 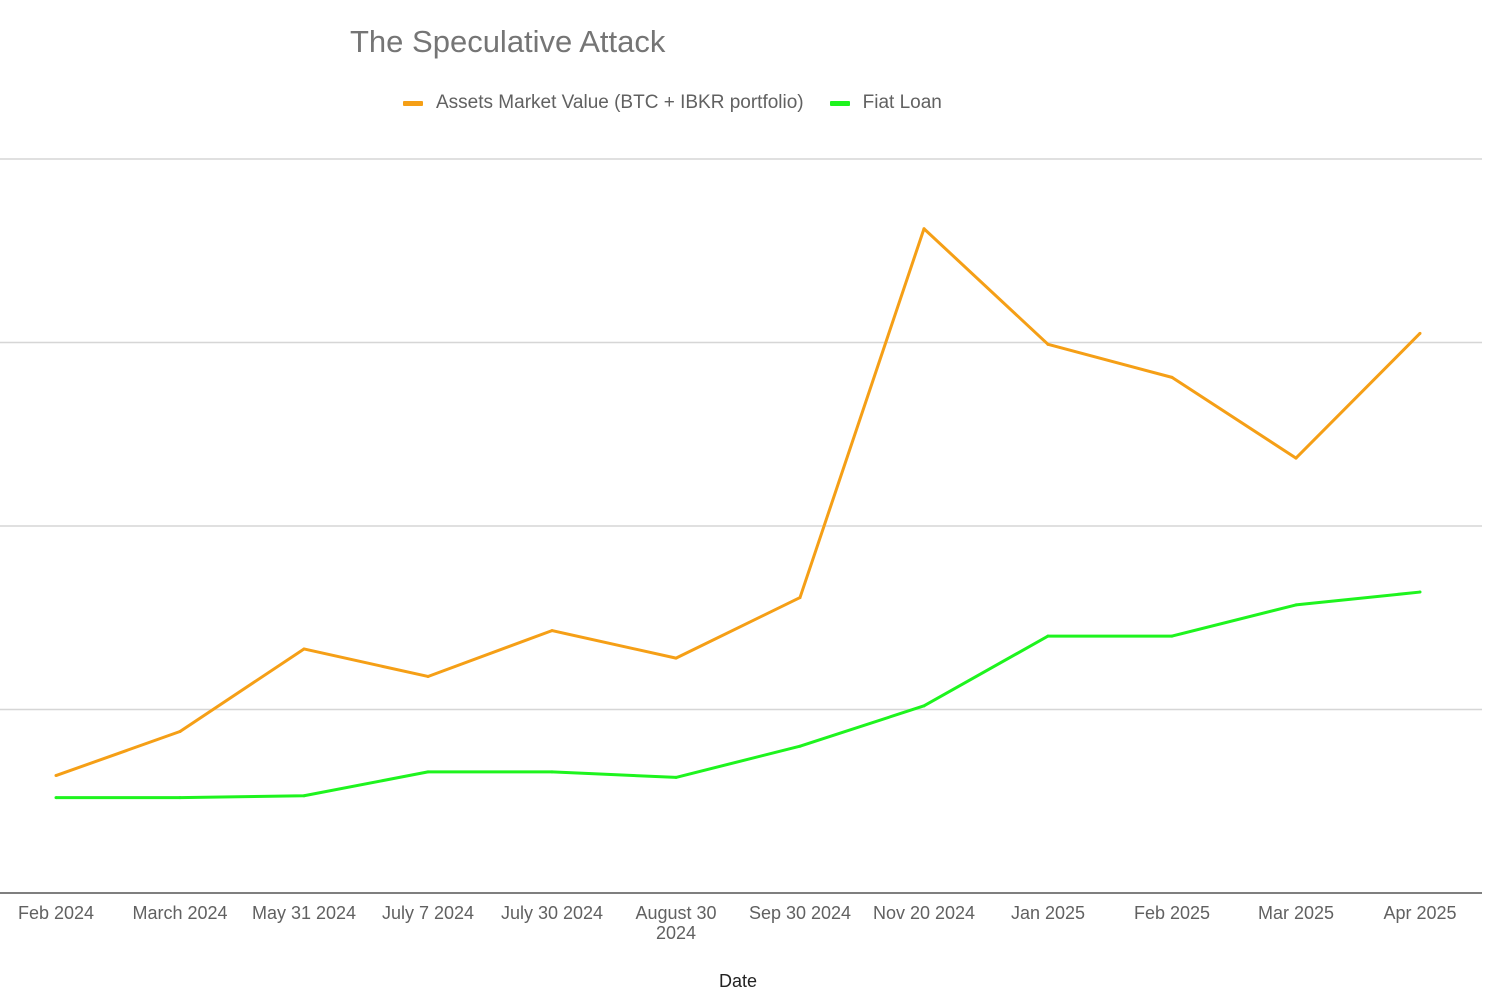 I want to click on x-tick-label: Feb 2024, so click(x=56, y=913).